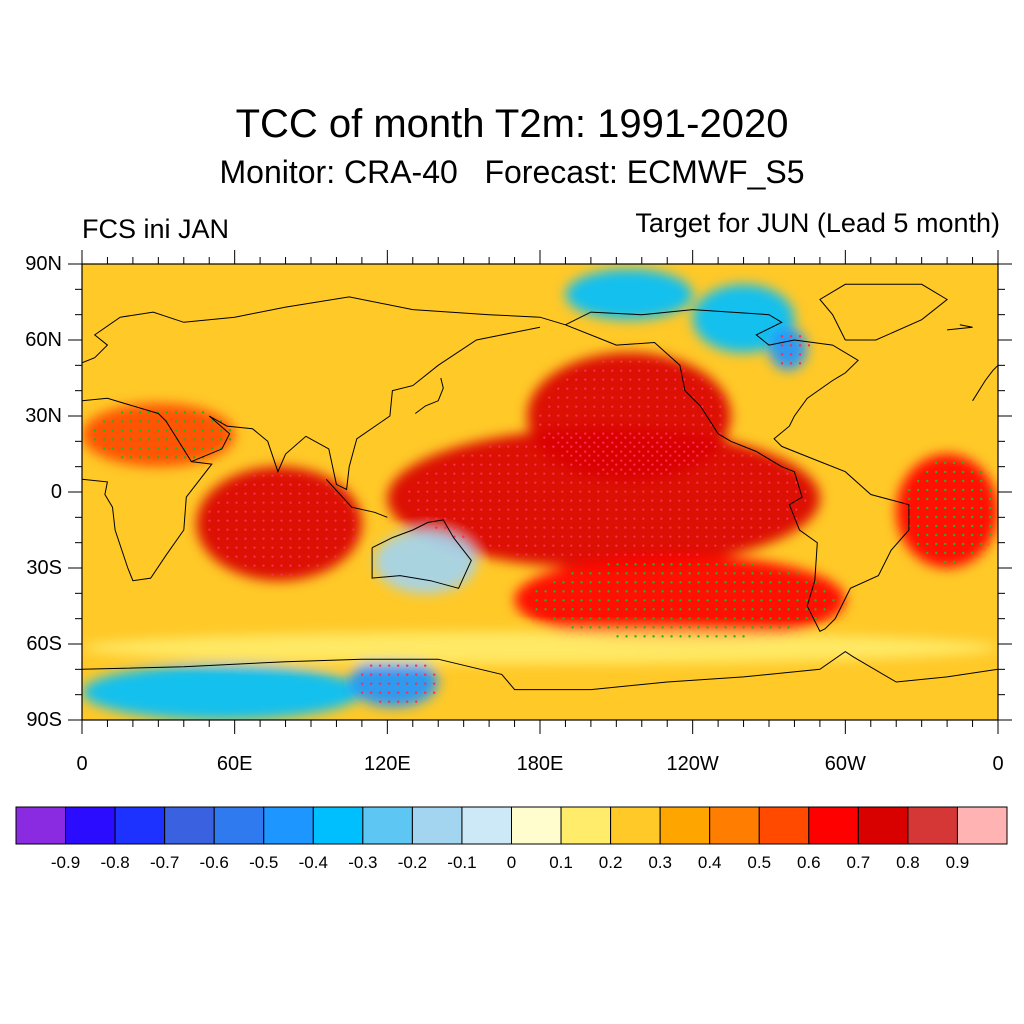 The height and width of the screenshot is (1024, 1024). Describe the element at coordinates (511, 862) in the screenshot. I see `colorbar-label: 0` at that location.